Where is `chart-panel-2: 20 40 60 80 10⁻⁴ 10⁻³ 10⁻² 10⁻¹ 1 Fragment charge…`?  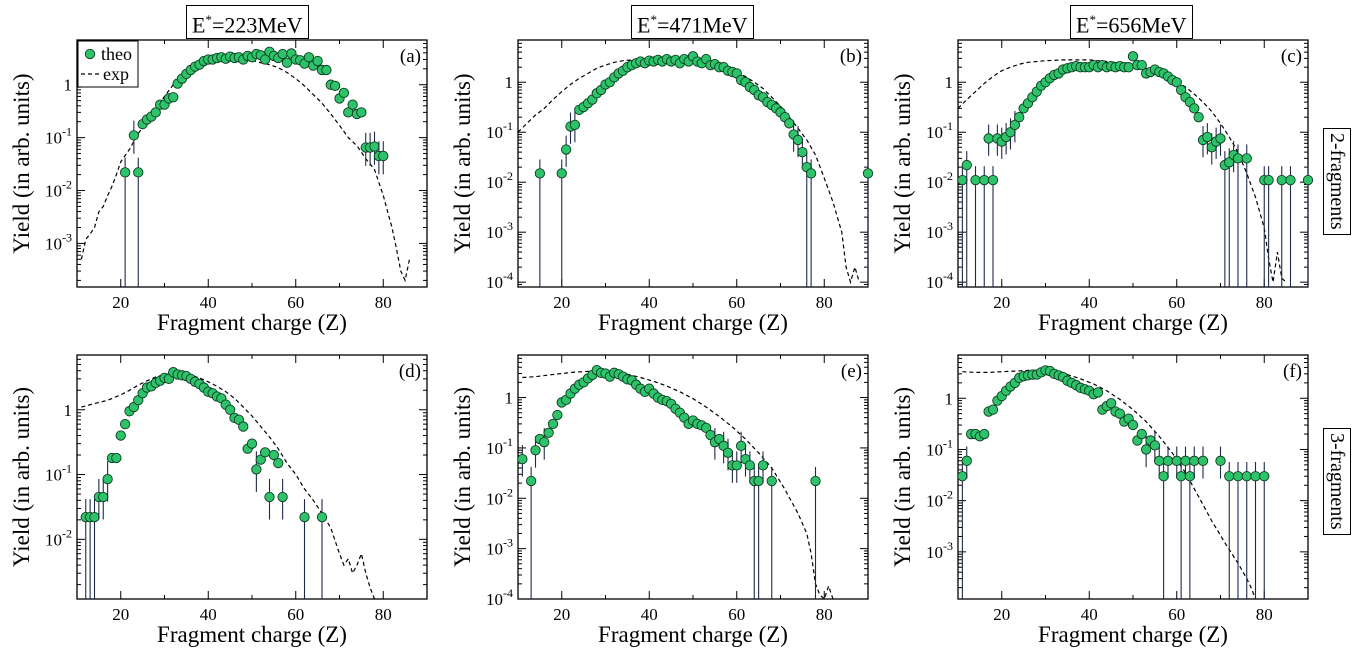 chart-panel-2: 20 40 60 80 10⁻⁴ 10⁻³ 10⁻² 10⁻¹ 1 Fragment charge… is located at coordinates (662, 187).